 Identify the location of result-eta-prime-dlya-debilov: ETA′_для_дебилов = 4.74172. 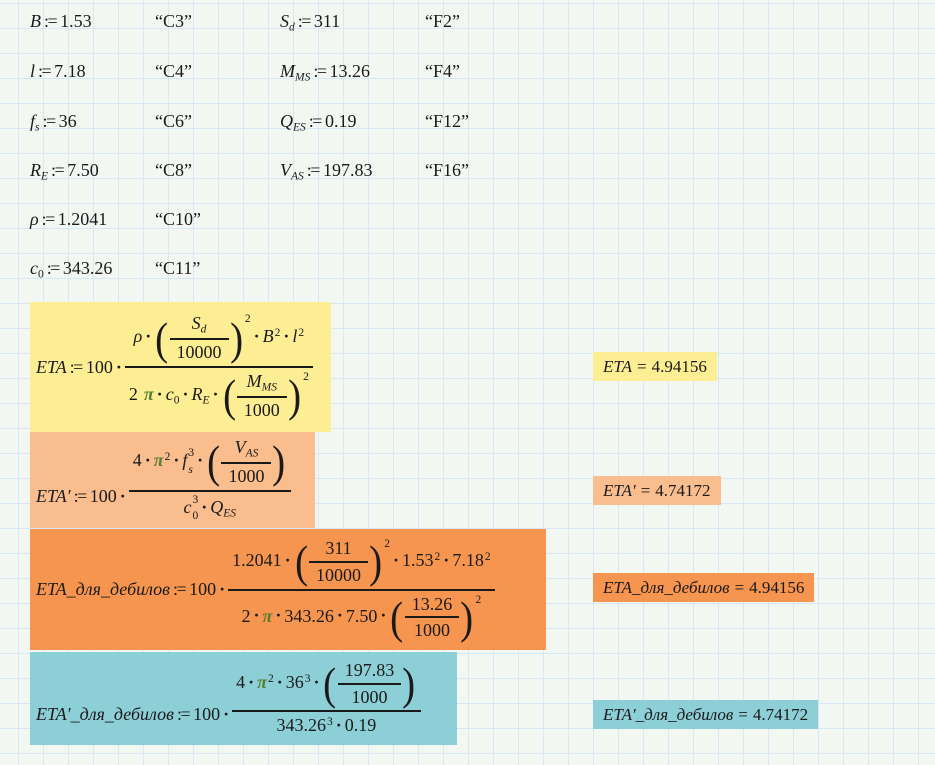
(706, 714).